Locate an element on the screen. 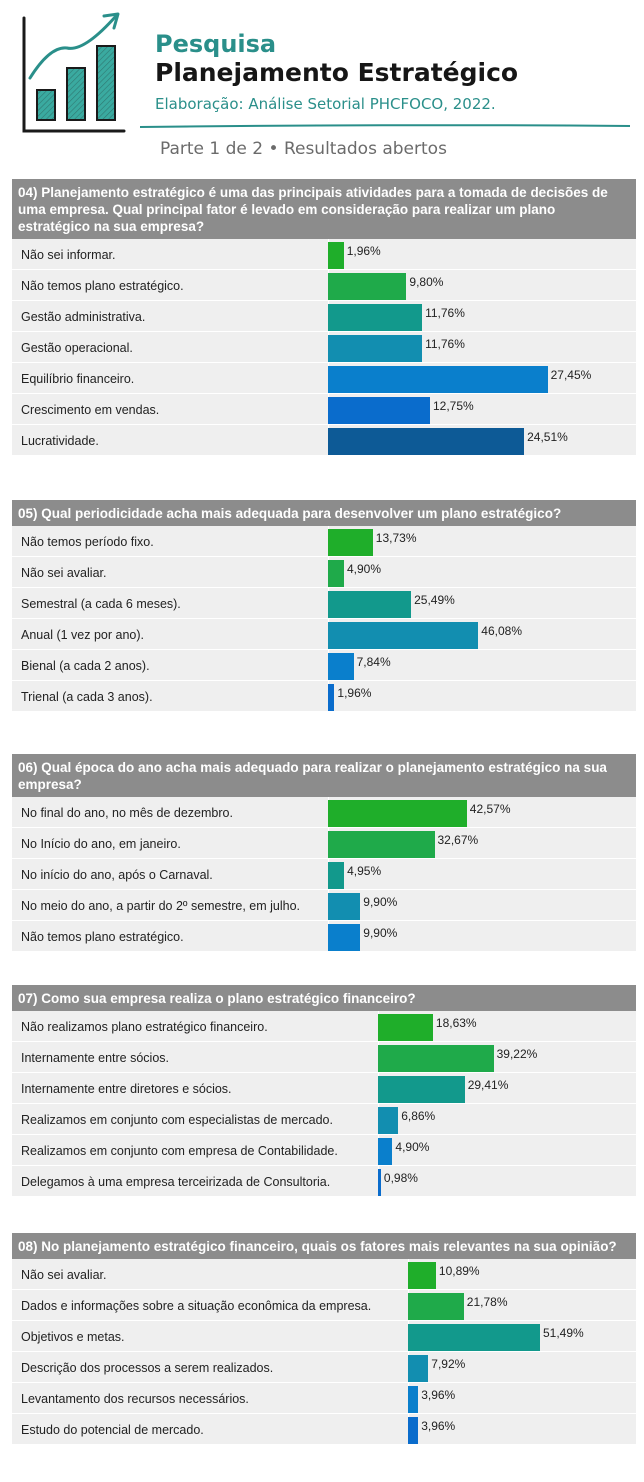 This screenshot has height=1482, width=644. category-label: Crescimento em vendas. is located at coordinates (90, 410).